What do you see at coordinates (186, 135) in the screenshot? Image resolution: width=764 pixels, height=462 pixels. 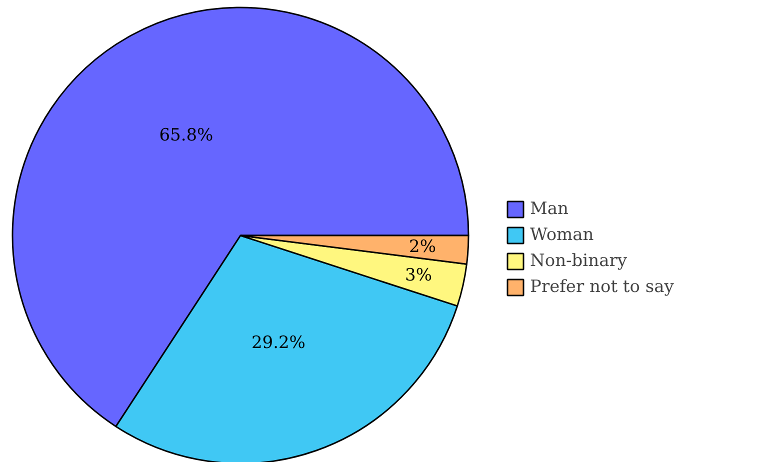 I see `data-label: 65.8%` at bounding box center [186, 135].